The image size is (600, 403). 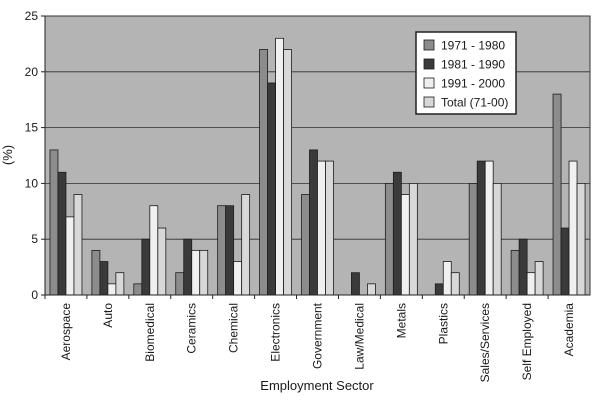 I want to click on bar-1-chemical, so click(x=222, y=250).